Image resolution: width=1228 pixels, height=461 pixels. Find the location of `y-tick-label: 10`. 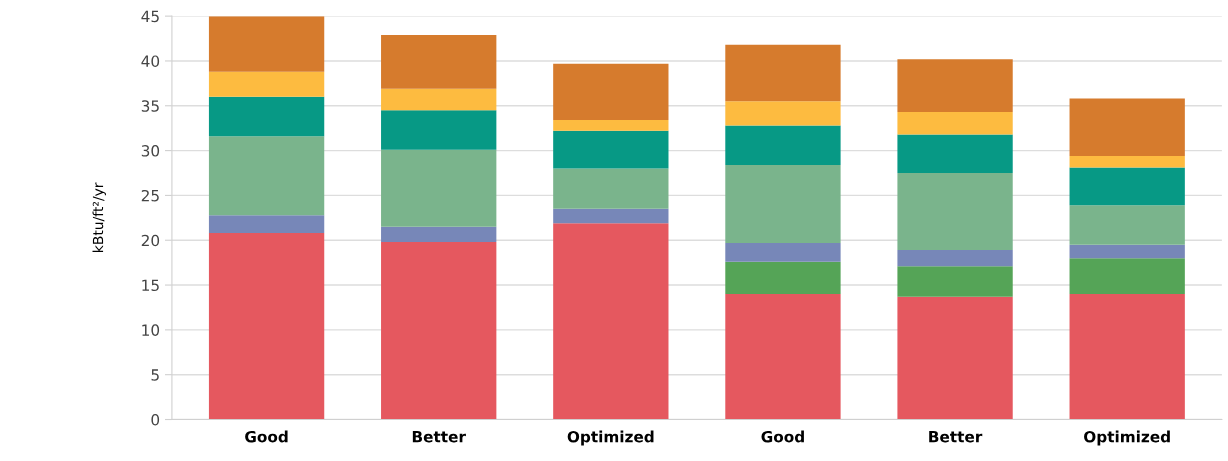

y-tick-label: 10 is located at coordinates (151, 330).